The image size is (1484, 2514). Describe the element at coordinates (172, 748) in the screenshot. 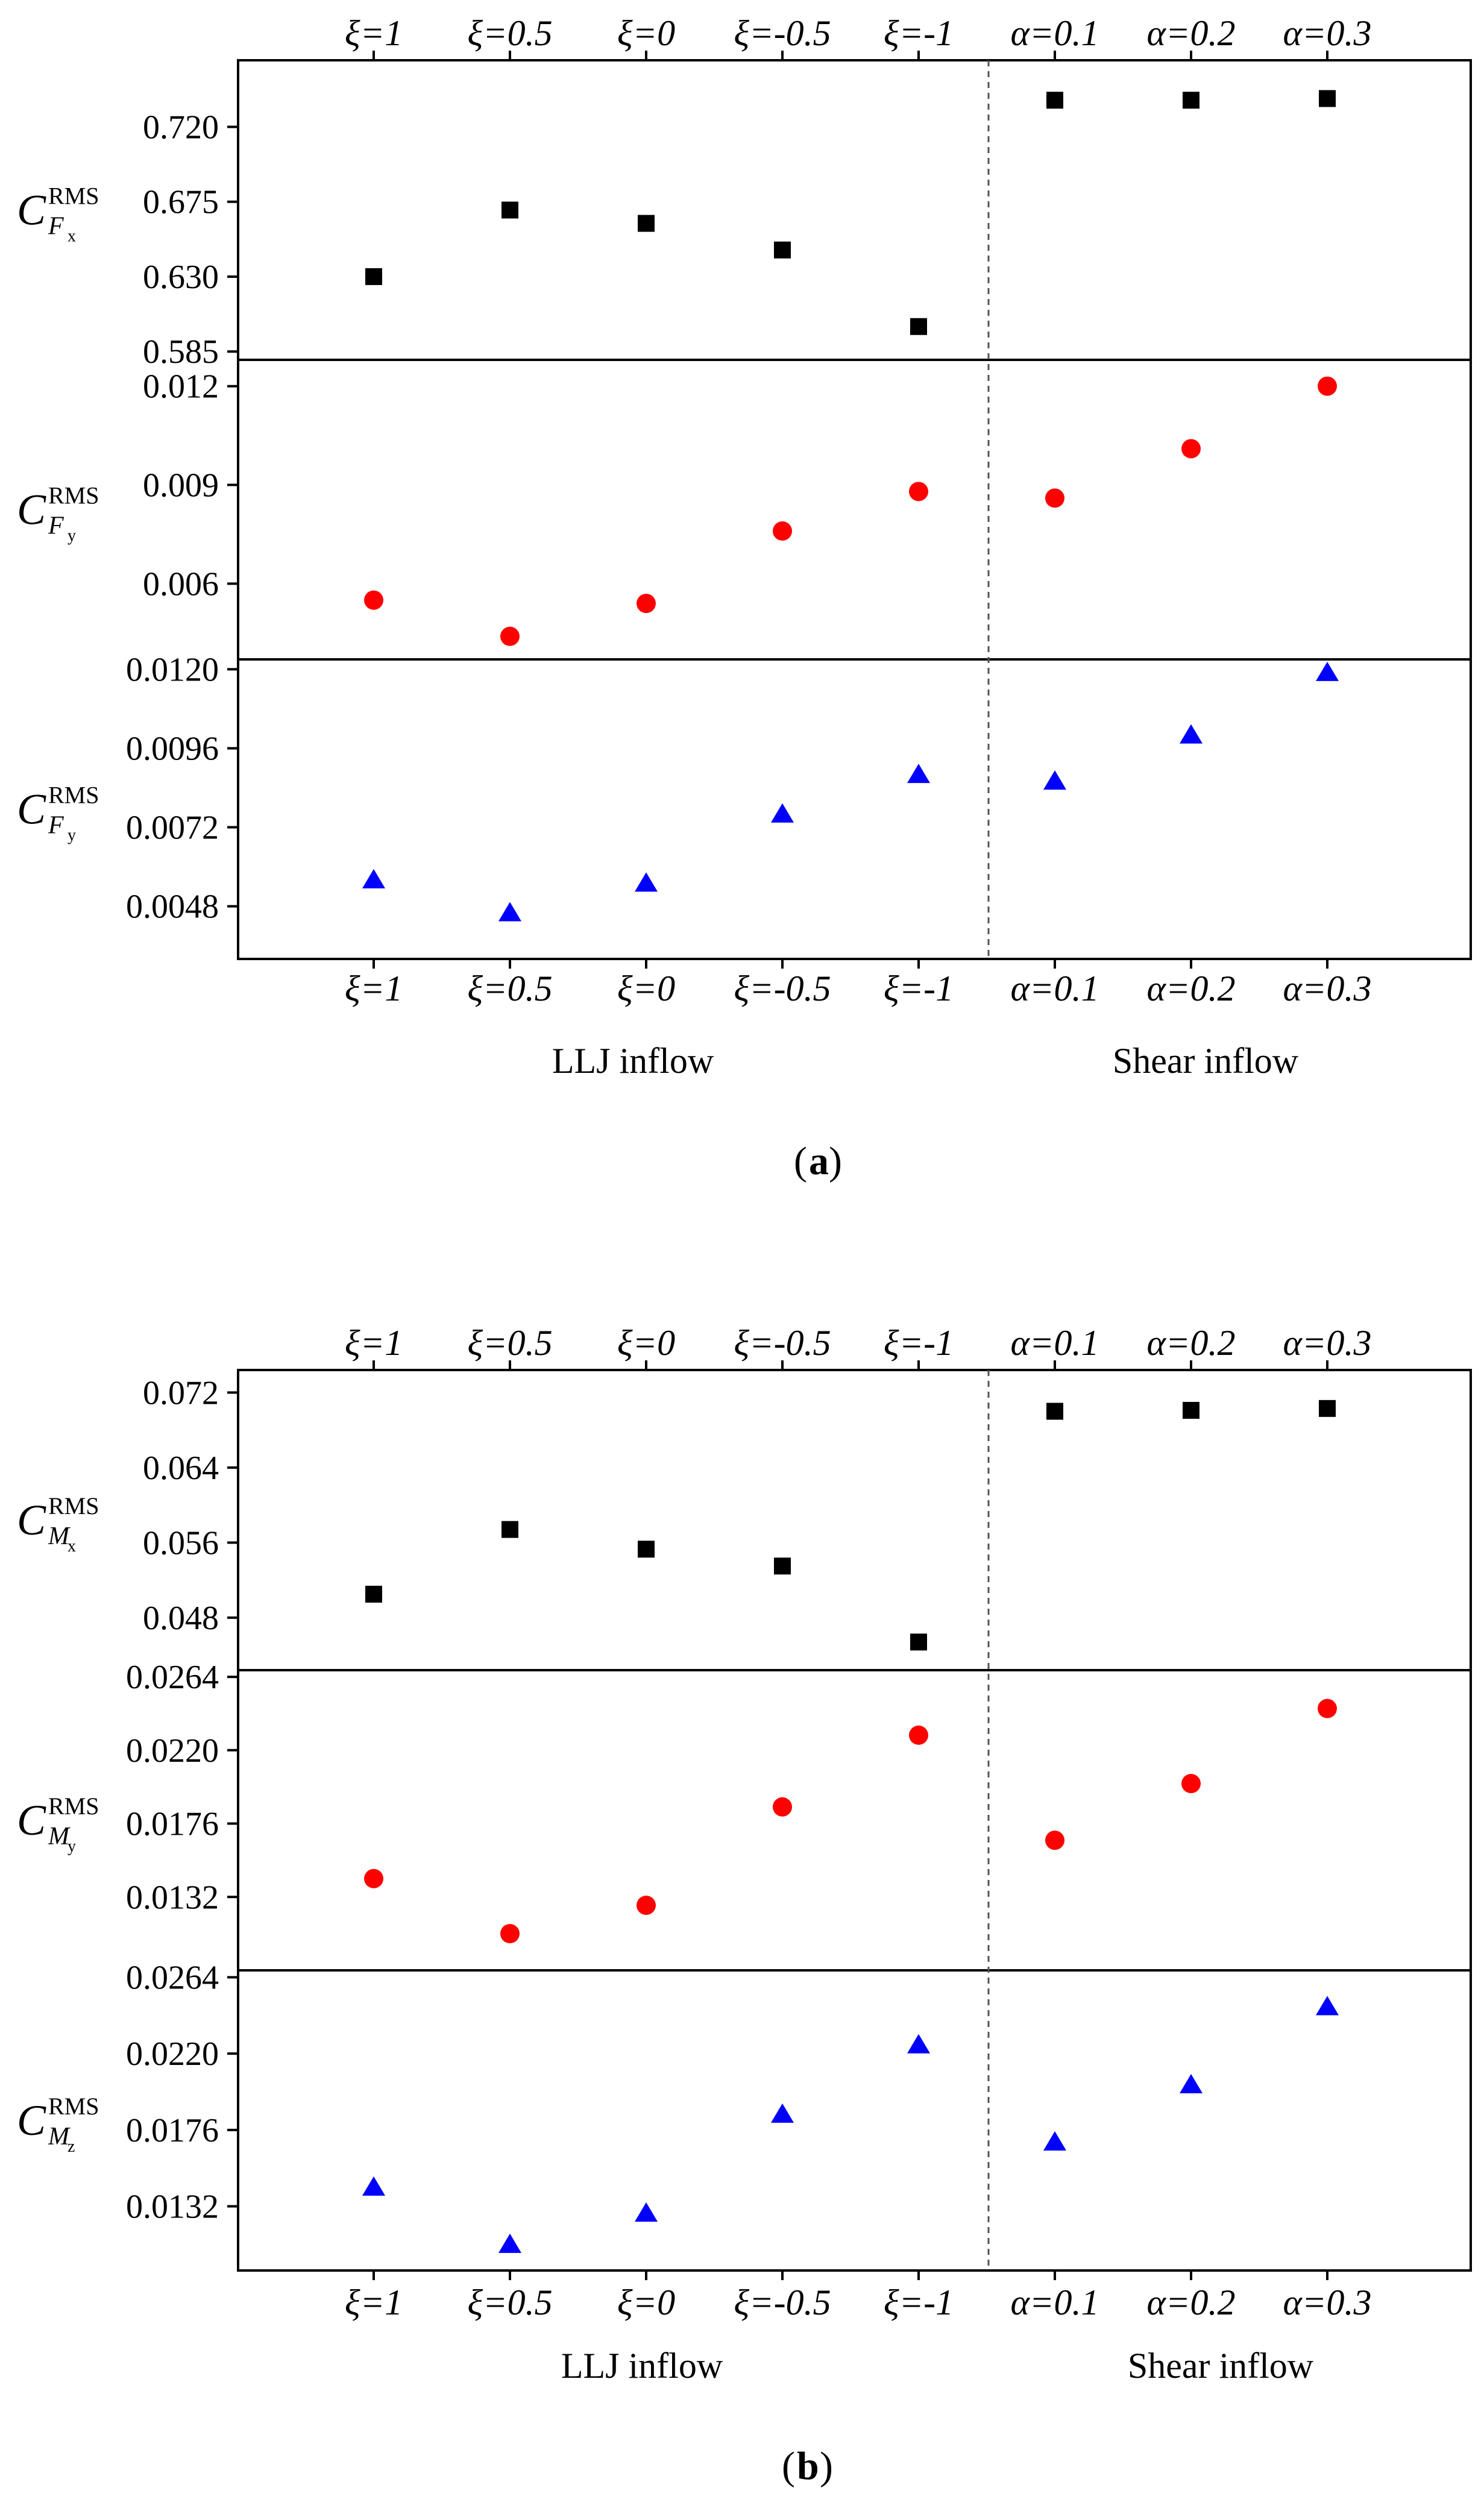

I see `y-tick-label: 0.0096` at that location.